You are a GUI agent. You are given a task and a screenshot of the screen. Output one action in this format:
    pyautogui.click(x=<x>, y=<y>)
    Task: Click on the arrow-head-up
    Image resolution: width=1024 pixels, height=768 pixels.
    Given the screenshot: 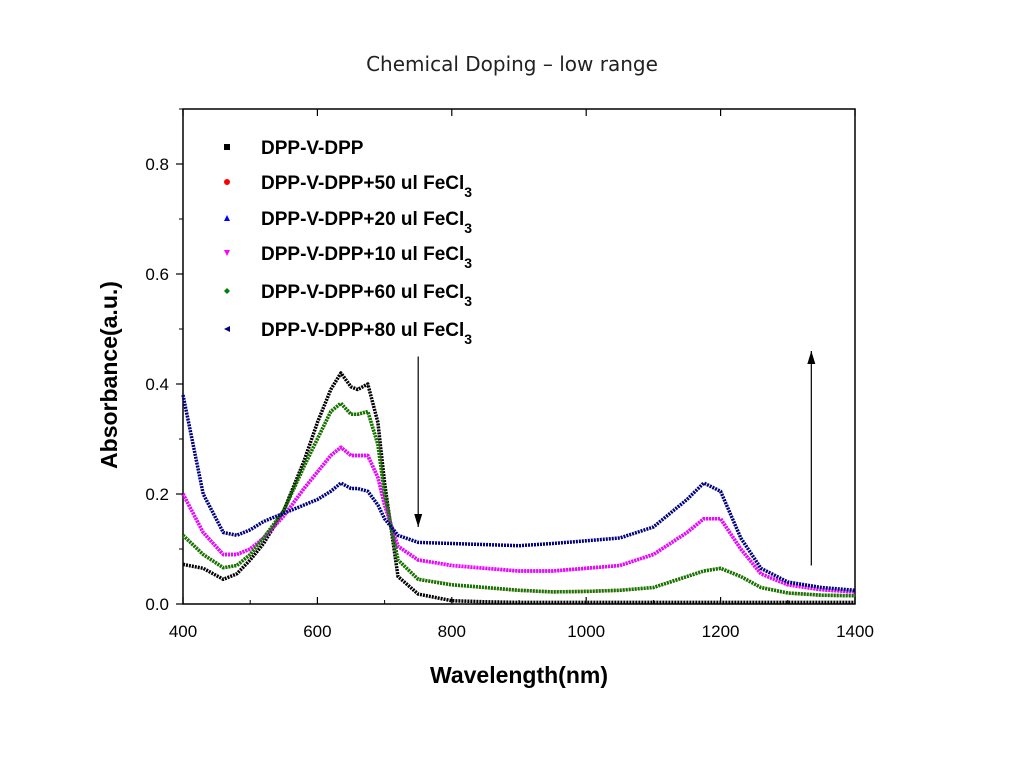 What is the action you would take?
    pyautogui.click(x=811, y=357)
    